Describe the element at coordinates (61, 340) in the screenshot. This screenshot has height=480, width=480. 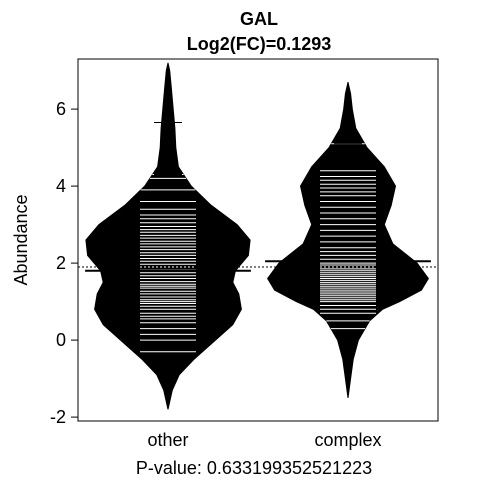
I see `y-tick-label: 0` at that location.